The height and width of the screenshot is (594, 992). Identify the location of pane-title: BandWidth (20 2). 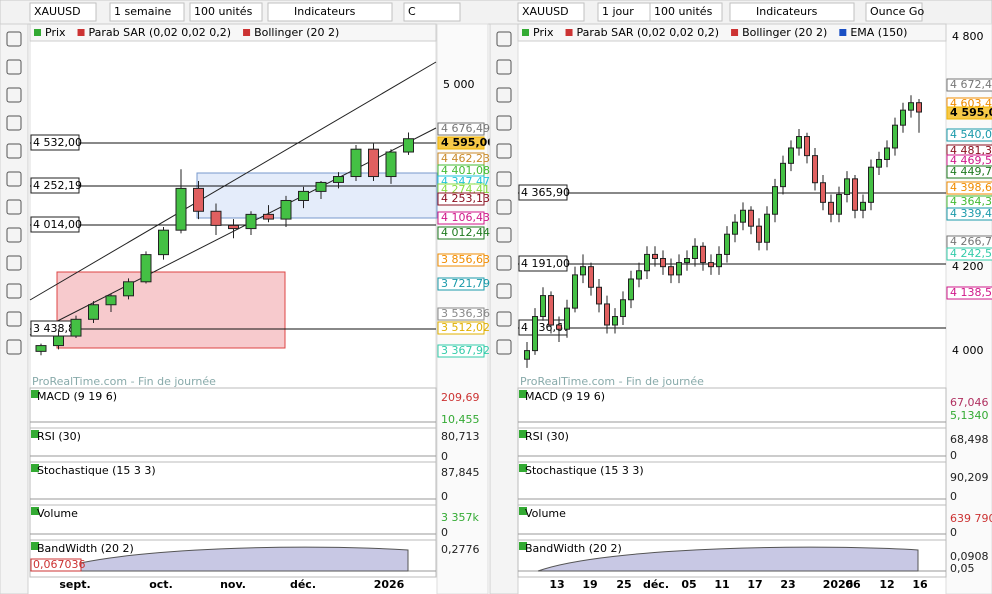
(573, 548).